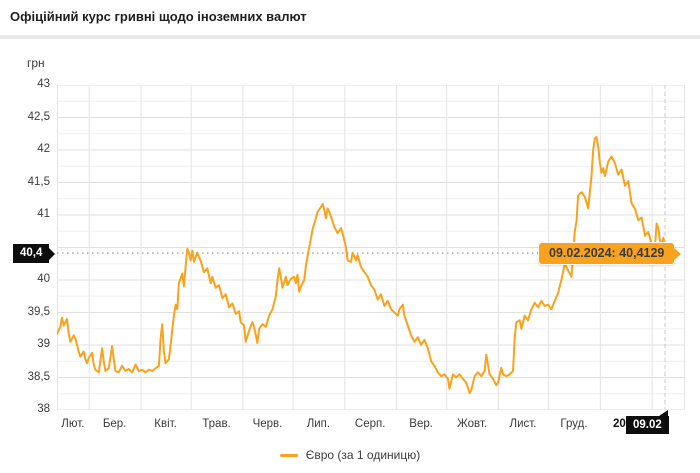 This screenshot has height=473, width=700. What do you see at coordinates (38, 376) in the screenshot?
I see `y-tick-label: 38,5` at bounding box center [38, 376].